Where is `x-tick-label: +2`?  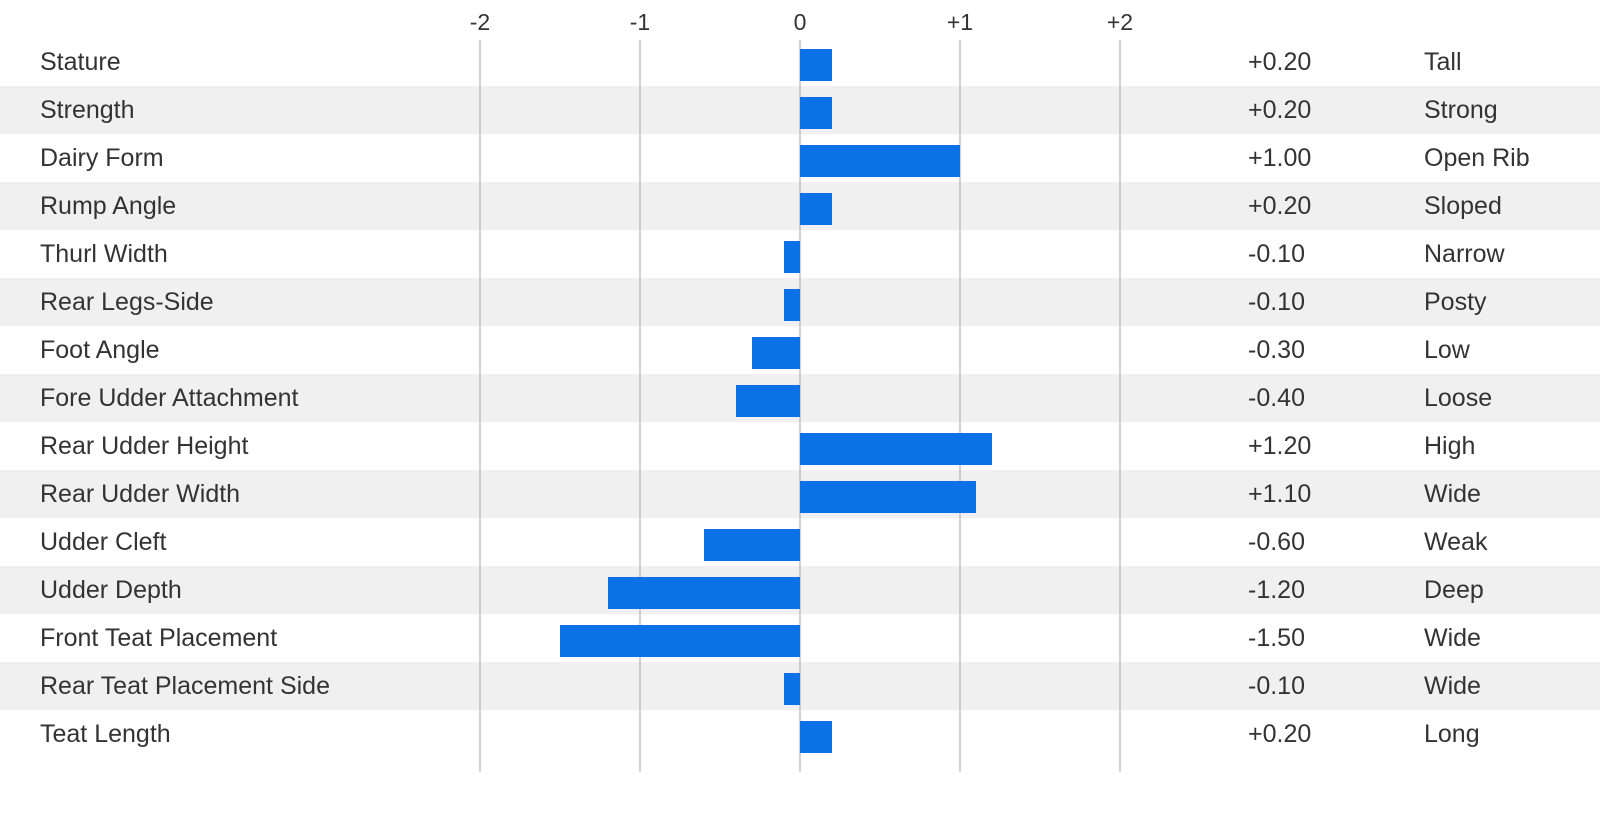
x-tick-label: +2 is located at coordinates (1120, 22).